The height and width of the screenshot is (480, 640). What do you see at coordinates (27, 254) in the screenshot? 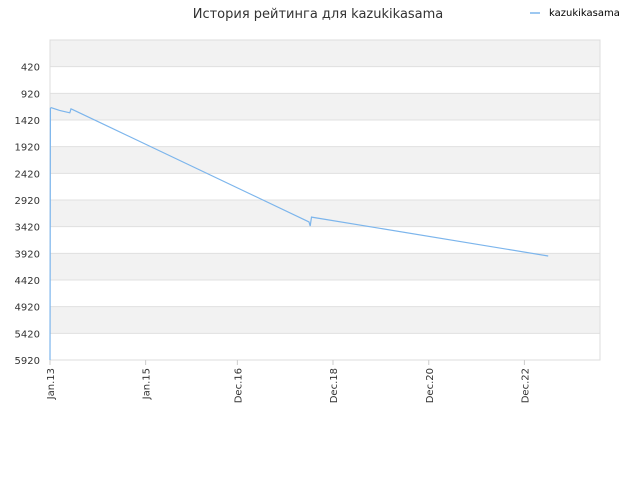
I see `y-tick-label: 3920` at bounding box center [27, 254].